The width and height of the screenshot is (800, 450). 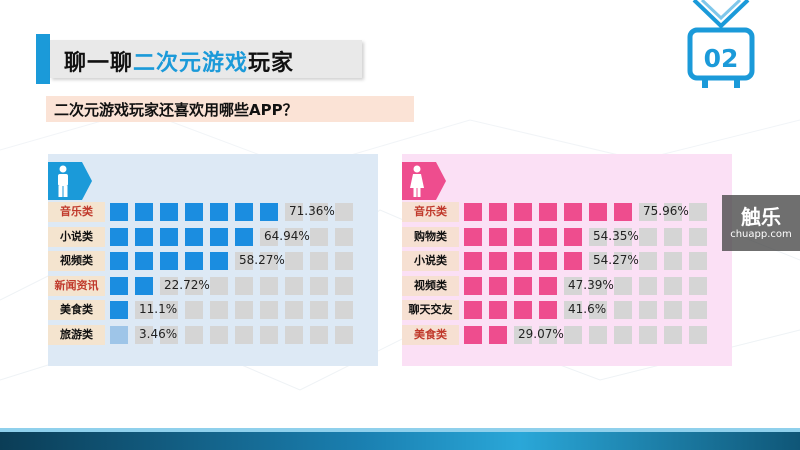 What do you see at coordinates (43, 59) in the screenshot?
I see `title-accent-bar` at bounding box center [43, 59].